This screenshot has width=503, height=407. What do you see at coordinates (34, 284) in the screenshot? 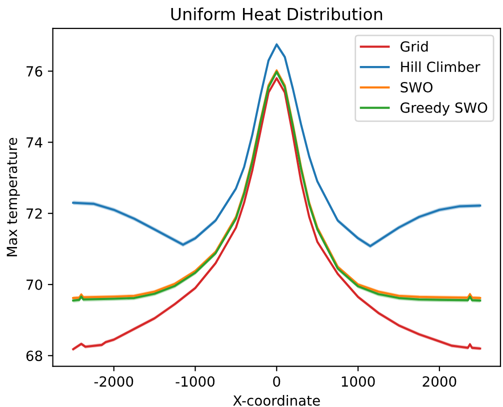
I see `y-tick-label: 70` at bounding box center [34, 284].